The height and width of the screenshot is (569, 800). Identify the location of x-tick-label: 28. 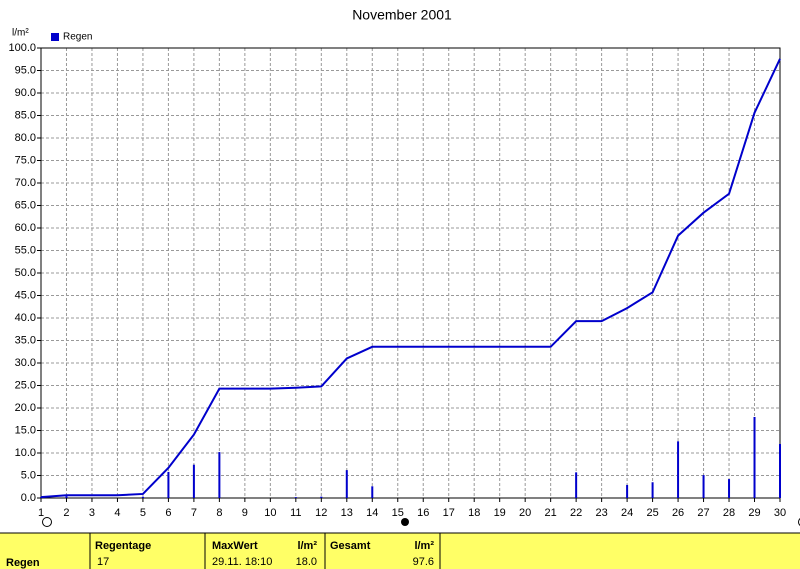
(729, 513).